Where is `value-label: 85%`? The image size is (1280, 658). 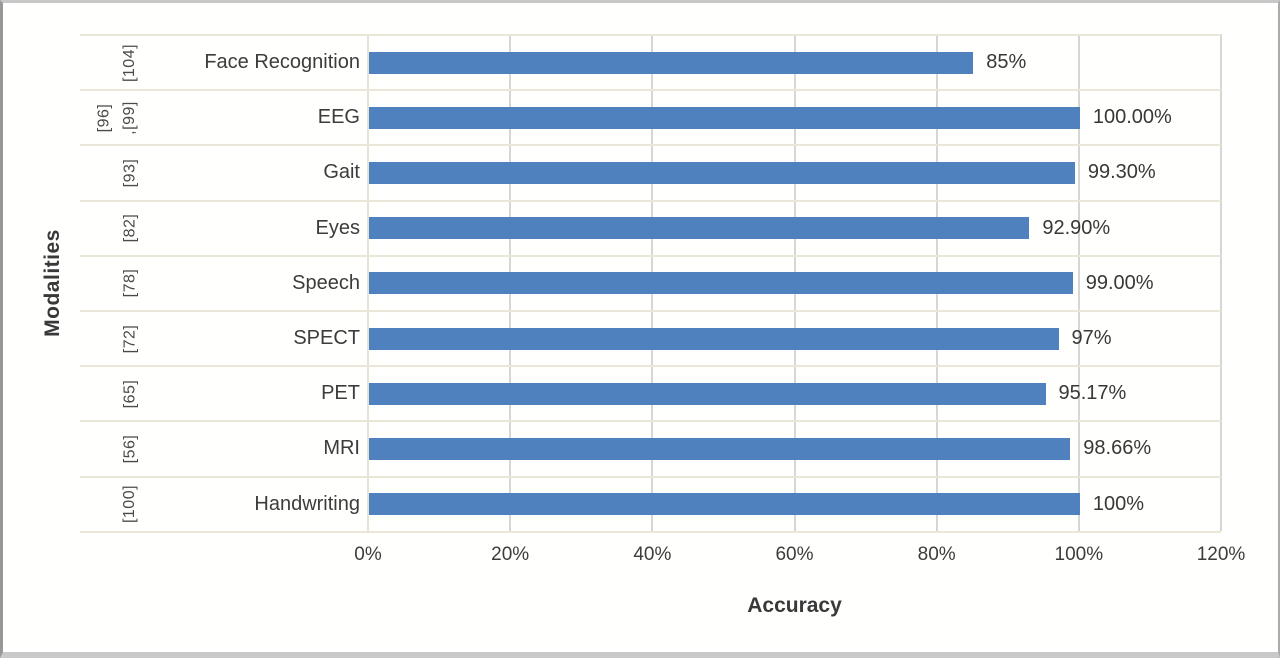
value-label: 85% is located at coordinates (1006, 62).